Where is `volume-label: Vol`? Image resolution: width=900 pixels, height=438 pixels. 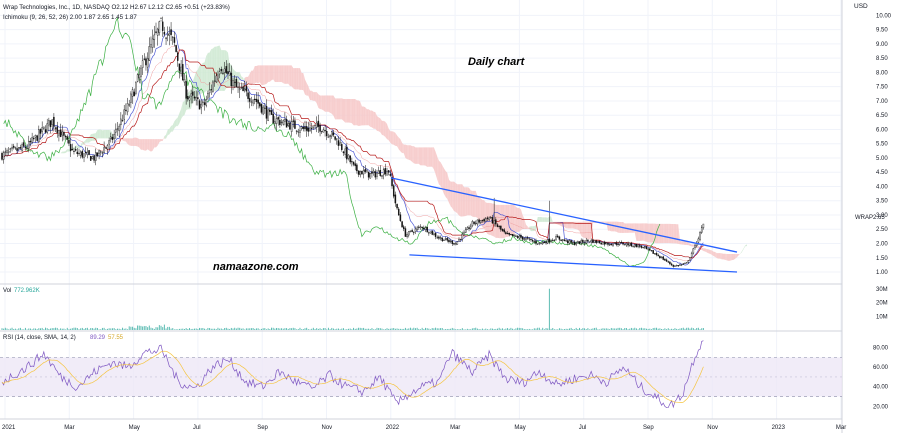
volume-label: Vol is located at coordinates (7, 291).